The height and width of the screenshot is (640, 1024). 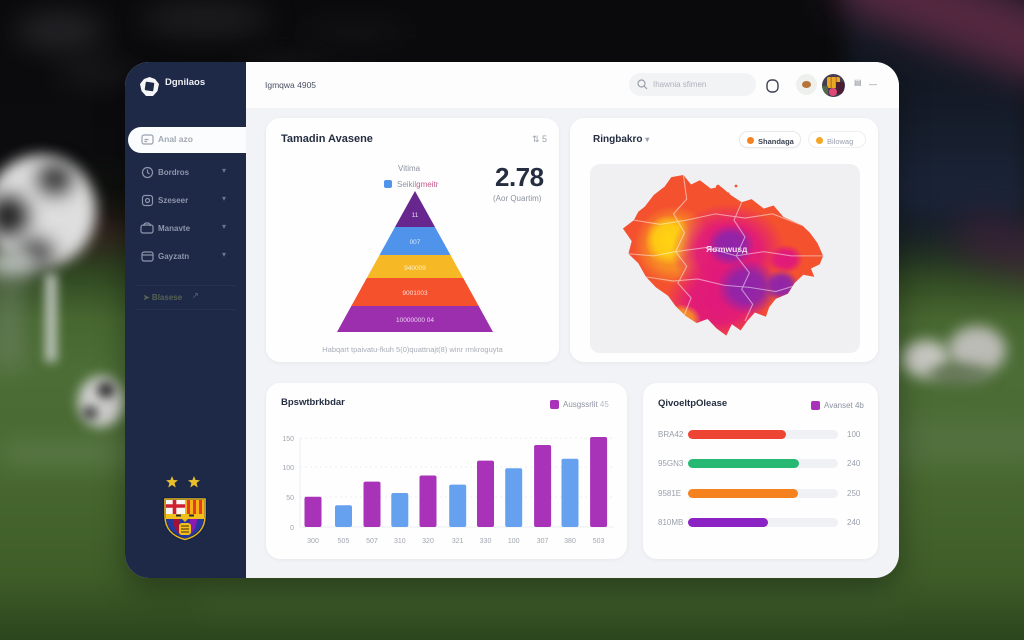 I want to click on svg-text: 10000000 04, so click(x=415, y=320).